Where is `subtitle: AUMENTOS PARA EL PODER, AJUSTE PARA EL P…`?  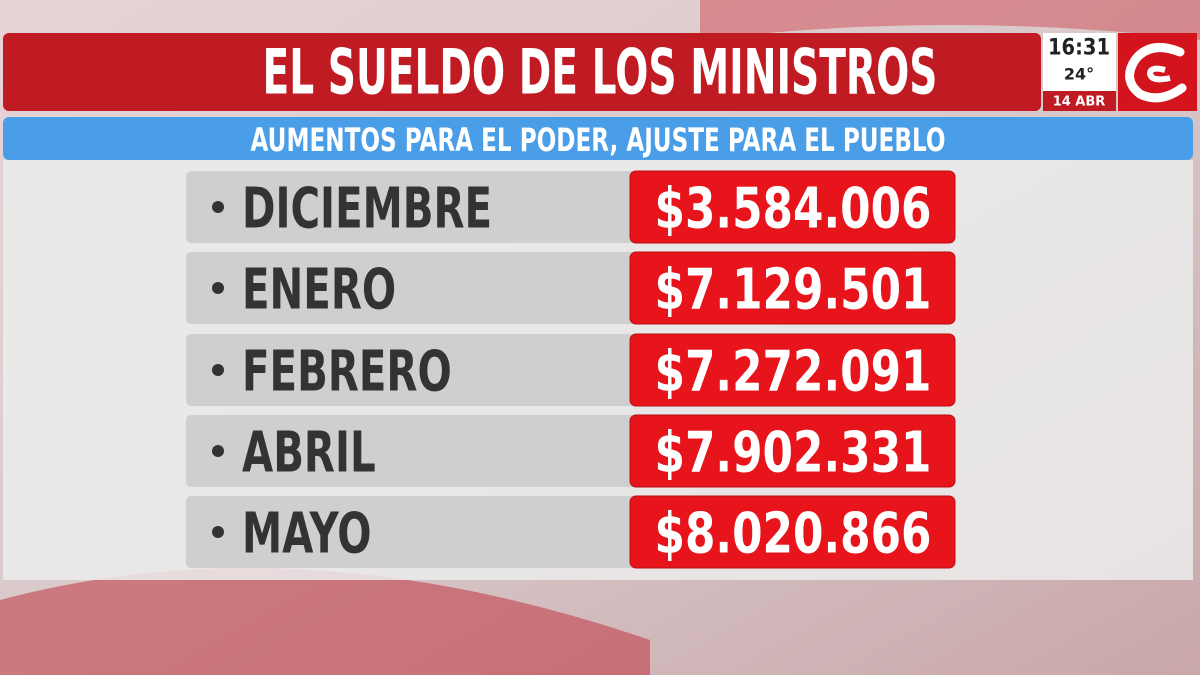
subtitle: AUMENTOS PARA EL PODER, AJUSTE PARA EL P… is located at coordinates (598, 140).